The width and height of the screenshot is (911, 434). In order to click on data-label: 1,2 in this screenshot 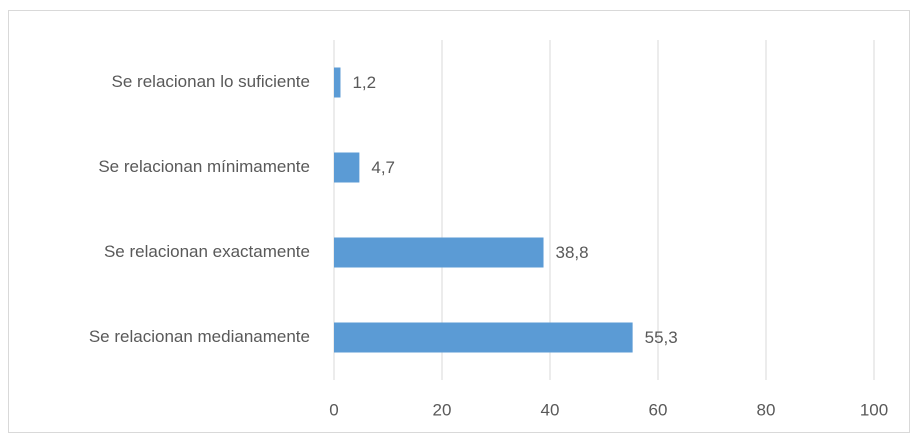, I will do `click(364, 82)`.